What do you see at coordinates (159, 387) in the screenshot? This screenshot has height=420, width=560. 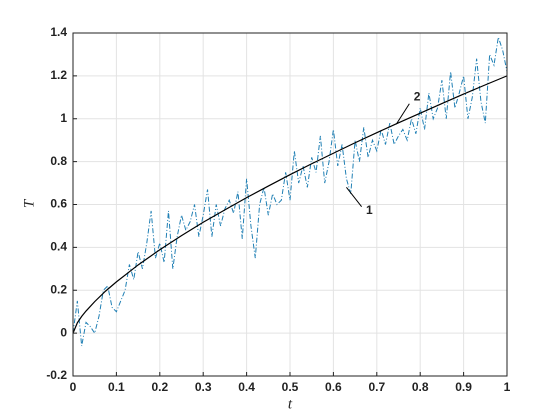 I see `x-tick-label: 0.2` at bounding box center [159, 387].